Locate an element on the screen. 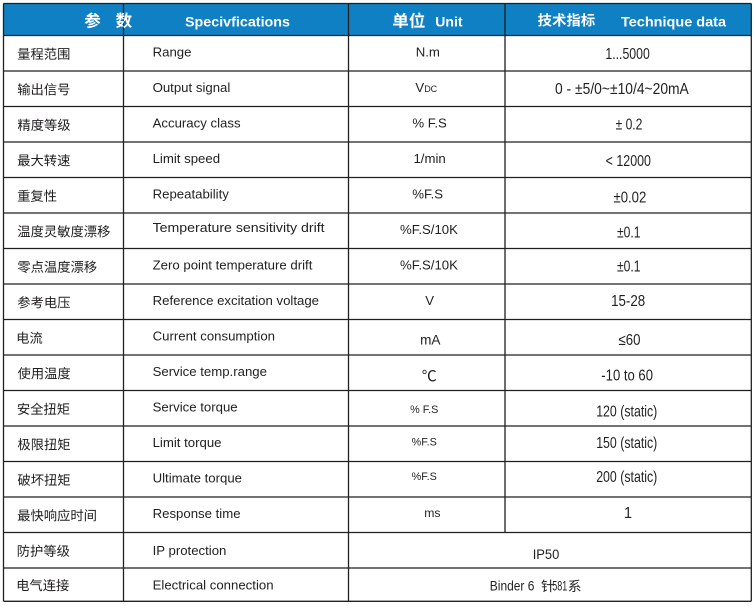 This screenshot has width=756, height=606. svg-text: 1 is located at coordinates (628, 513).